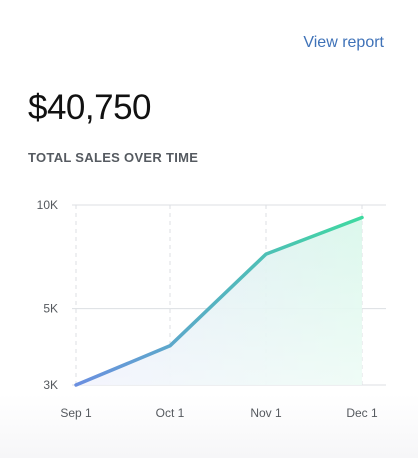 Image resolution: width=418 pixels, height=458 pixels. Describe the element at coordinates (90, 107) in the screenshot. I see `total-sales-amount: $40,750` at that location.